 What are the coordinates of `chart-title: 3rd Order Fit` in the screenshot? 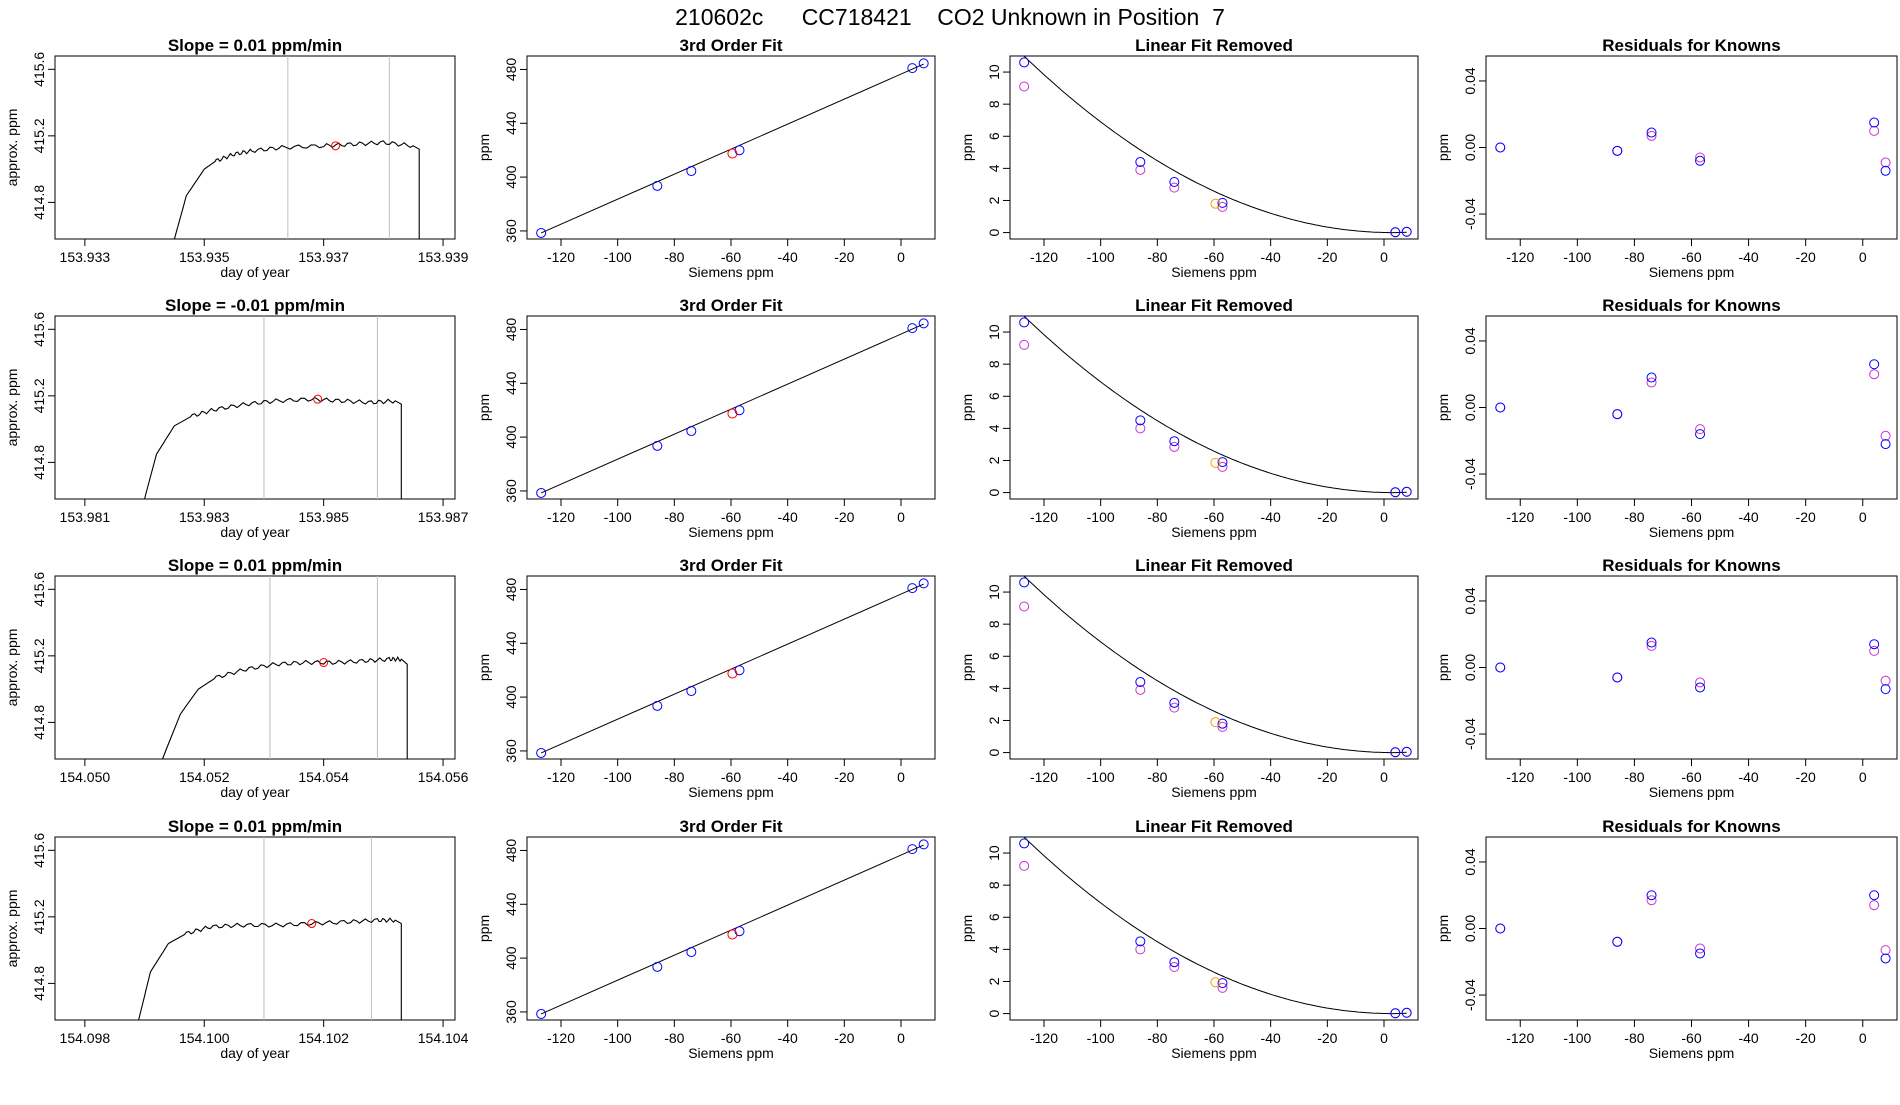 It's located at (731, 45).